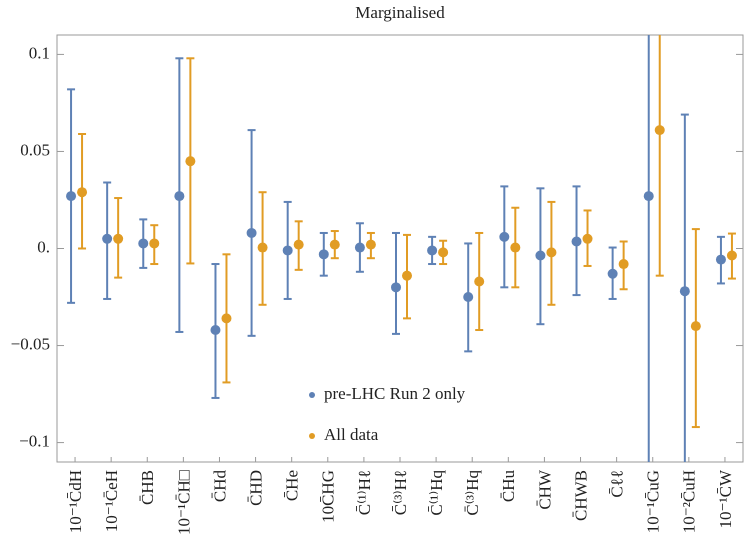 The image size is (753, 552). I want to click on x-tick-label: C̄⁽³⁾Hq, so click(472, 493).